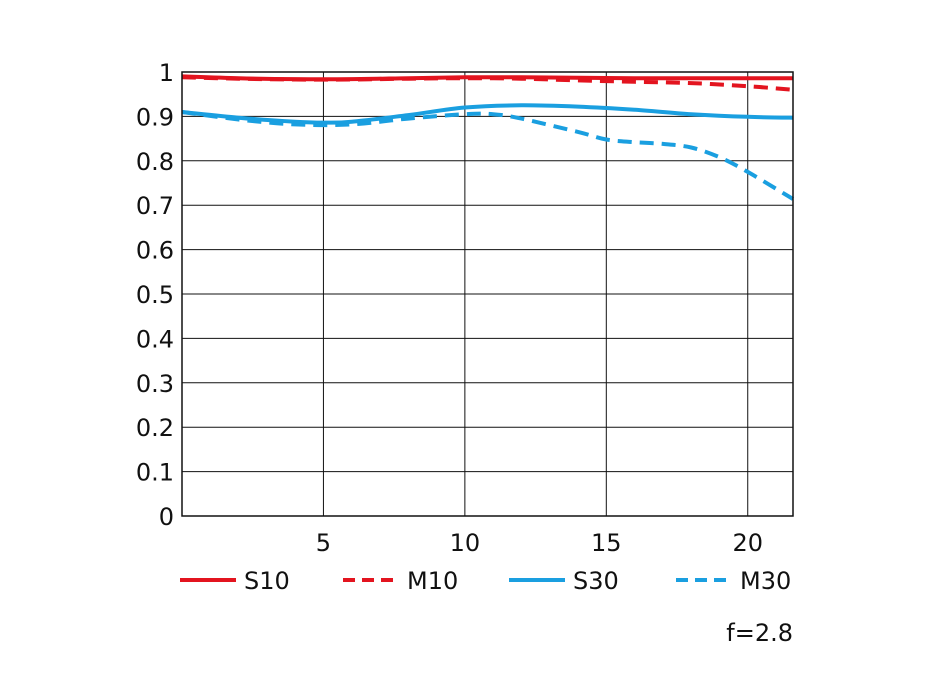 Image resolution: width=932 pixels, height=700 pixels. Describe the element at coordinates (485, 581) in the screenshot. I see `legend: S10 M10 S30 M30` at that location.